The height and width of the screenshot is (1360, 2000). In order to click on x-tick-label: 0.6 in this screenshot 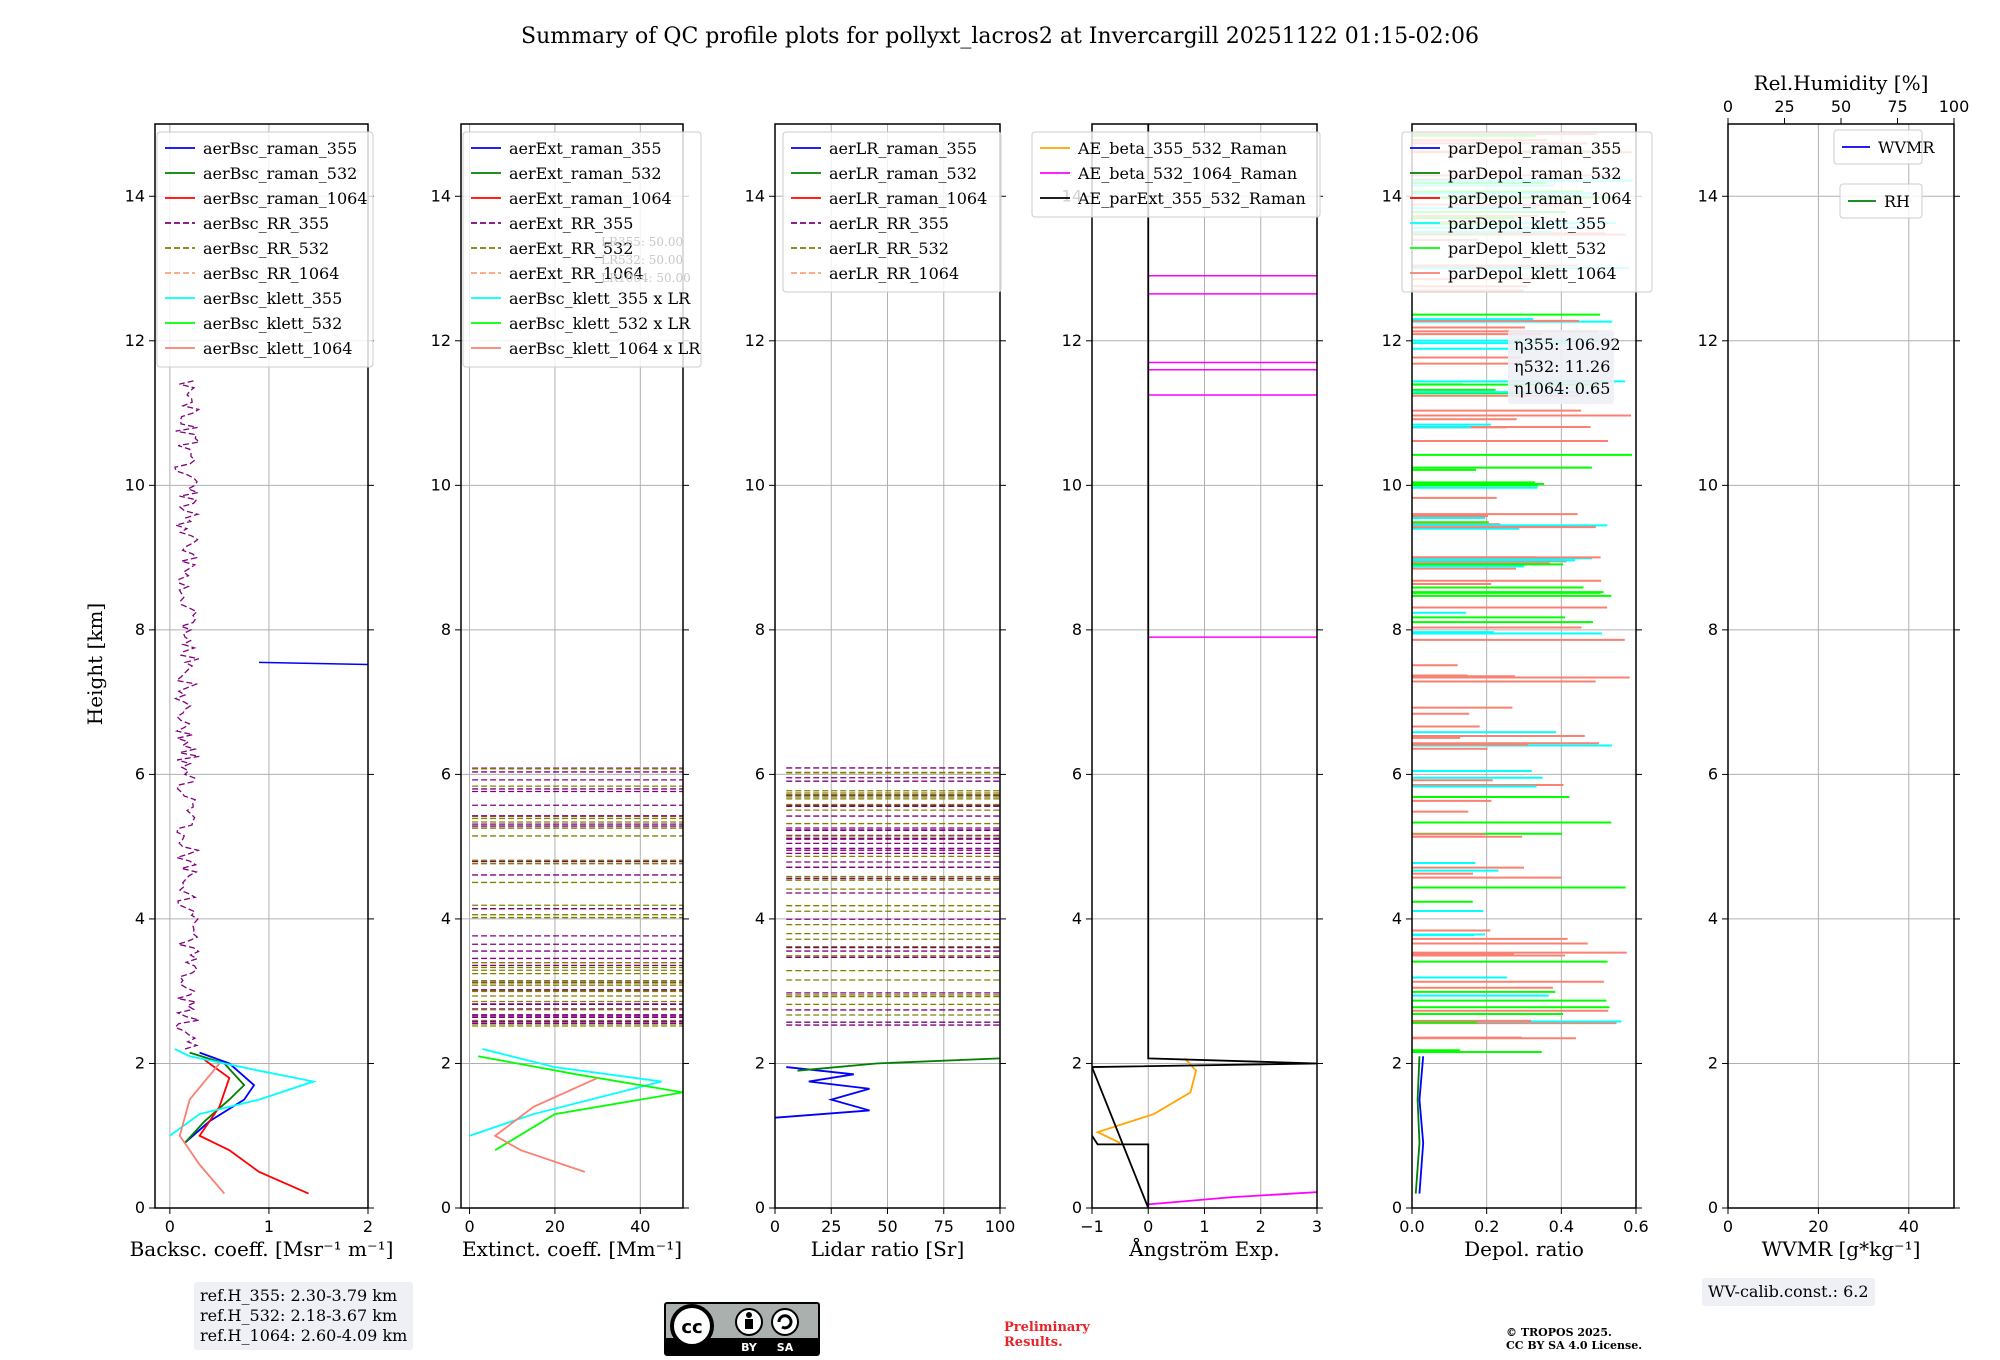, I will do `click(1635, 1226)`.